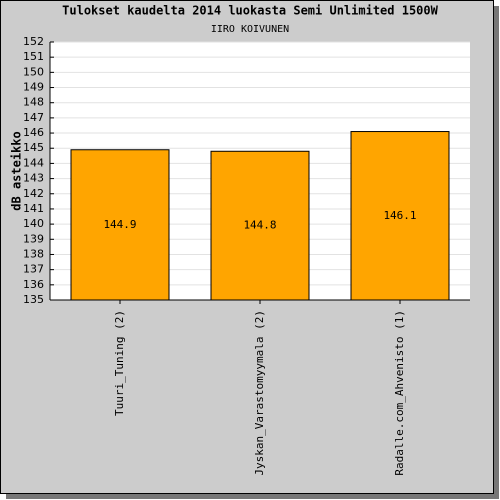 The image size is (500, 500). What do you see at coordinates (399, 393) in the screenshot?
I see `x-tick-label: Radalle.com_Ahvenisto (1)` at bounding box center [399, 393].